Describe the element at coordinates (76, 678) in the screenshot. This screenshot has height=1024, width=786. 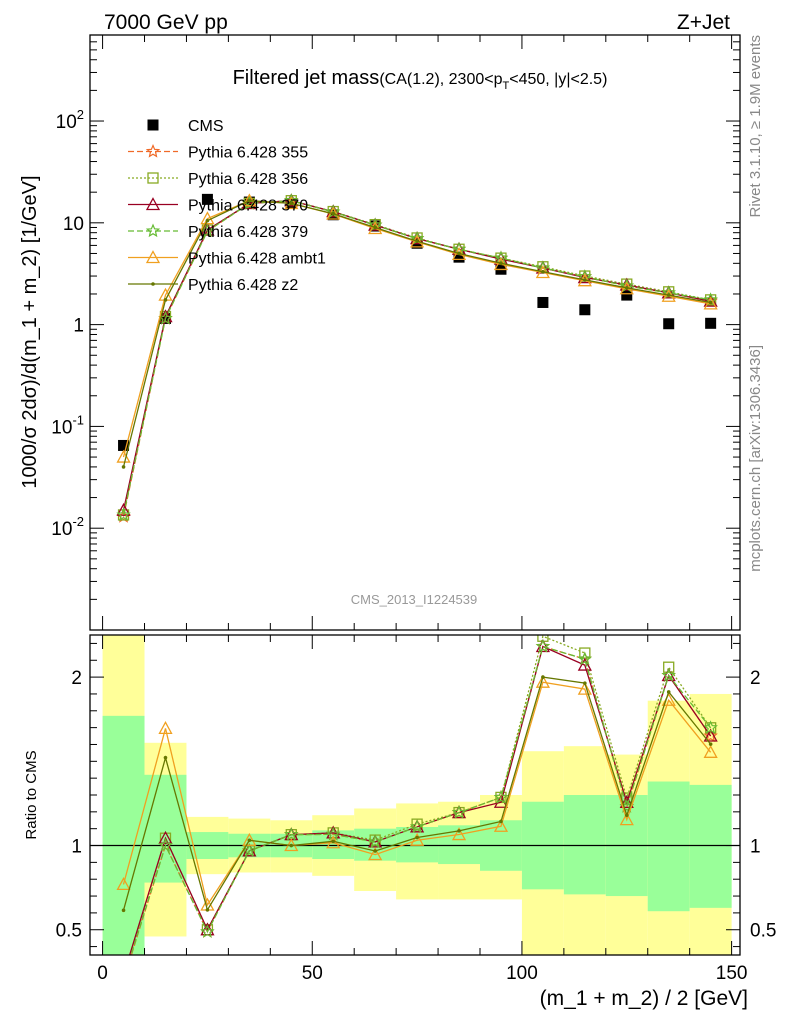
I see `ratio-y-tick-label: 2` at that location.